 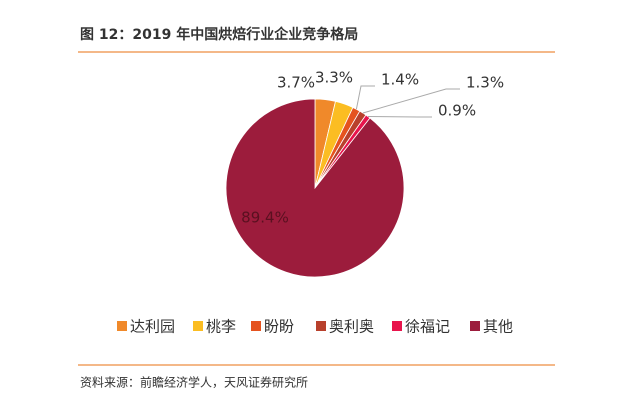 I want to click on source: 资料来源：前瞻经济学人，天风证券研究所, so click(x=194, y=382).